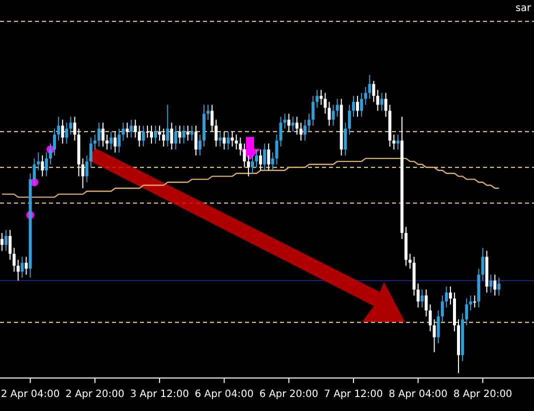 The image size is (534, 411). Describe the element at coordinates (353, 394) in the screenshot. I see `x-tick-label: 7 Apr 12:00` at that location.